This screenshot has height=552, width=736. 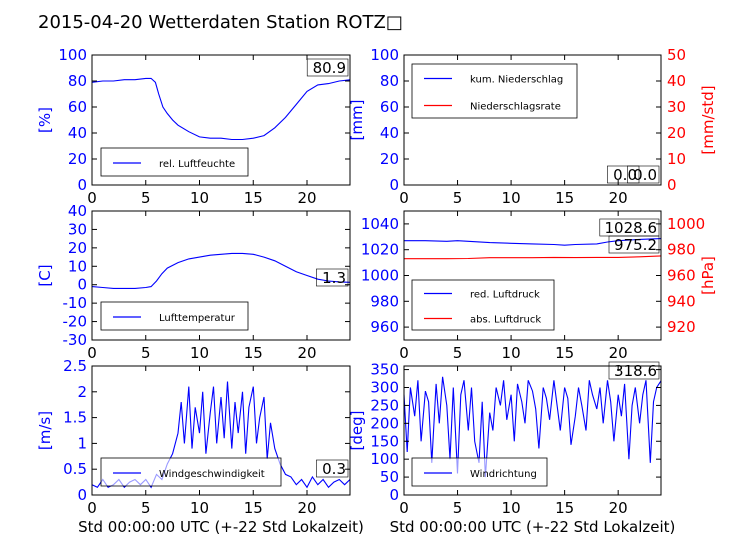 I want to click on x-tick-label-windspeed: 15, so click(x=253, y=508).